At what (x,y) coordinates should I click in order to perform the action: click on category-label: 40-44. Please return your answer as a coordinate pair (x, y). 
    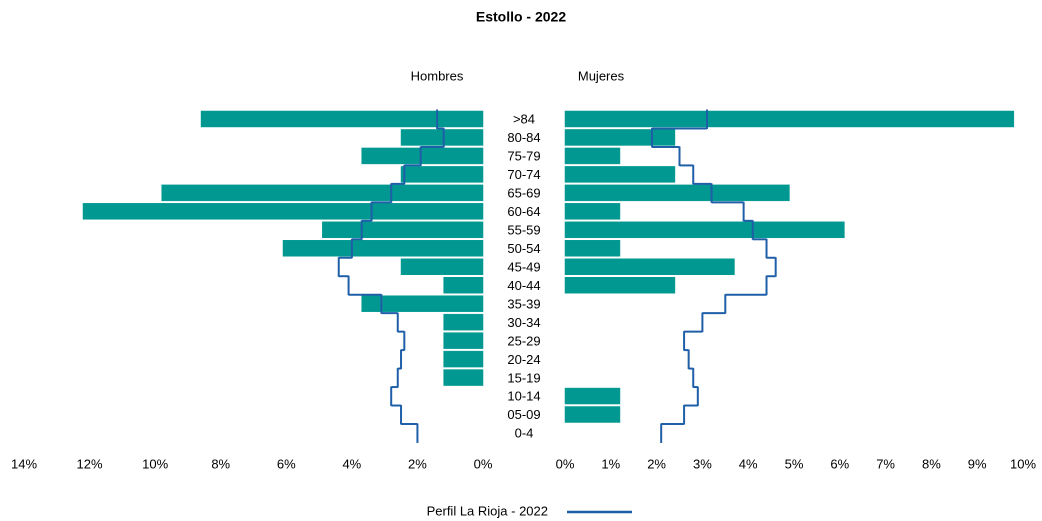
    Looking at the image, I should click on (523, 285).